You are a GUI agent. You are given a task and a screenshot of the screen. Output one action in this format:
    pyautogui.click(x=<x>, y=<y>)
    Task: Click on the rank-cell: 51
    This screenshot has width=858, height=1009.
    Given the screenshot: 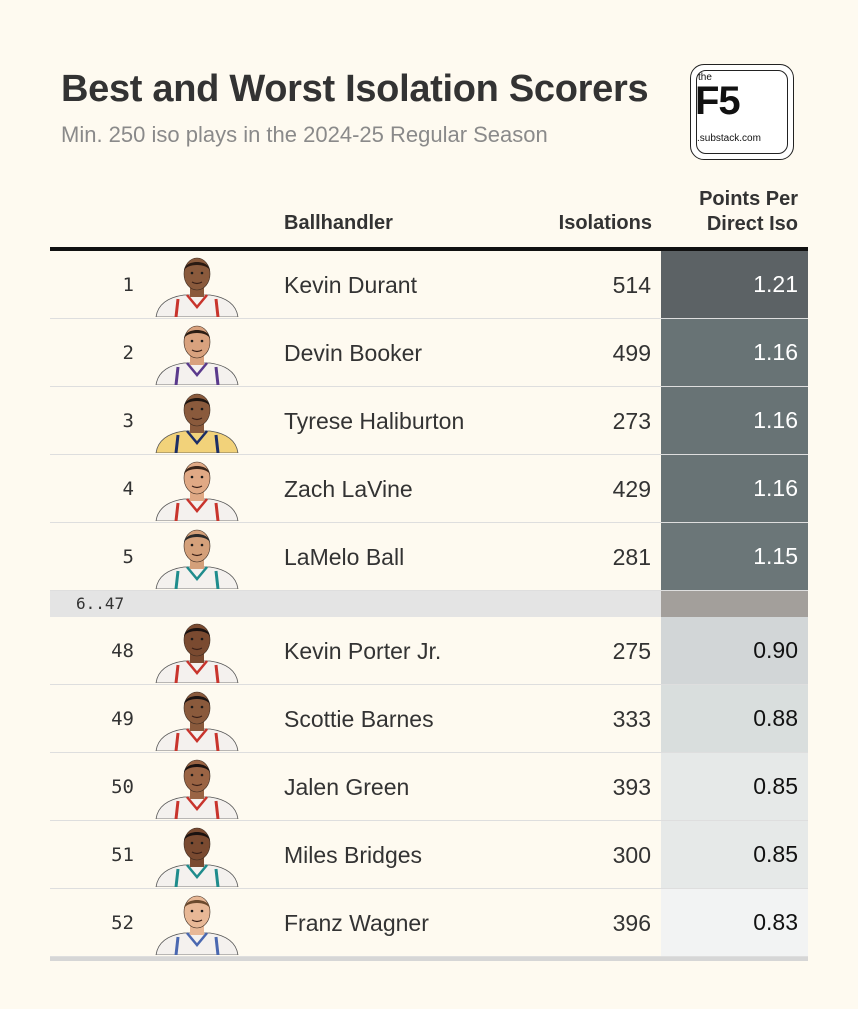 What is the action you would take?
    pyautogui.click(x=122, y=855)
    